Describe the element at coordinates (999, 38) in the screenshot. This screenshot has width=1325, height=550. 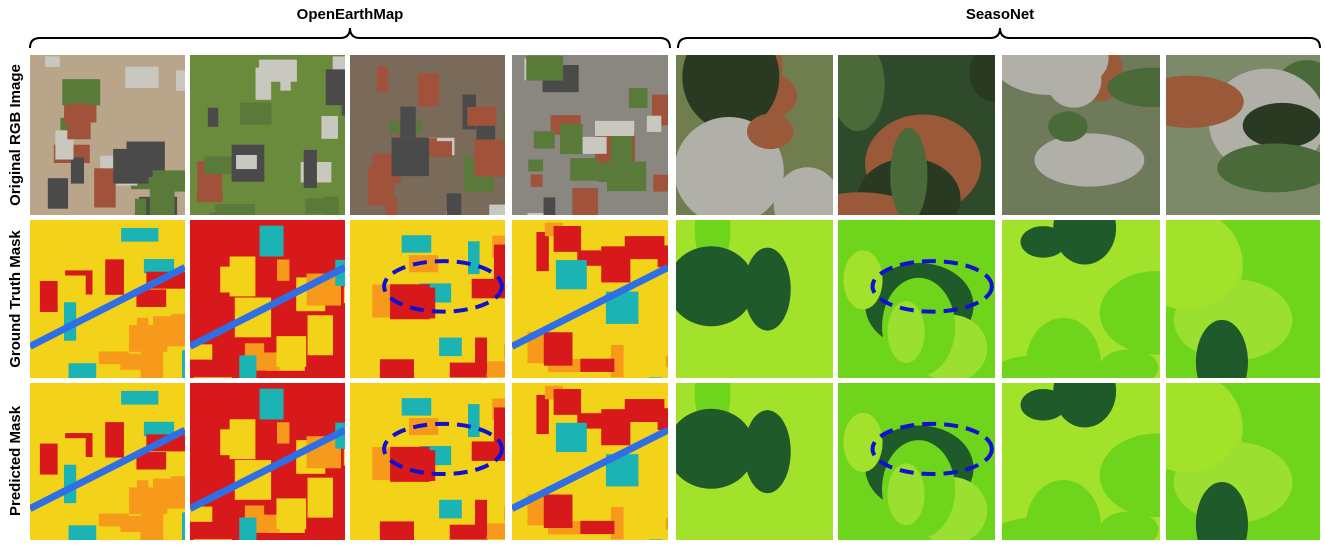
I see `brace` at that location.